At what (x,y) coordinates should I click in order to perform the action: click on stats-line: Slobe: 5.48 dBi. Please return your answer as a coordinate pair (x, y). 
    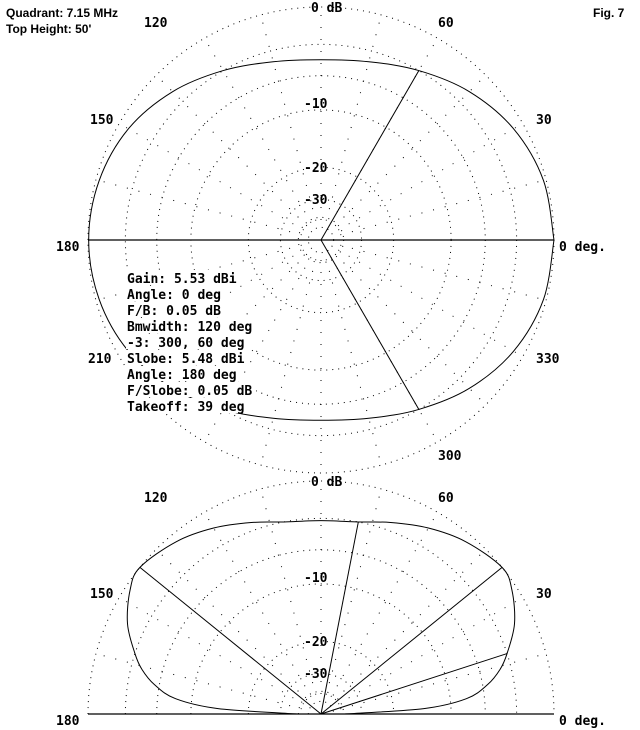
    Looking at the image, I should click on (186, 359).